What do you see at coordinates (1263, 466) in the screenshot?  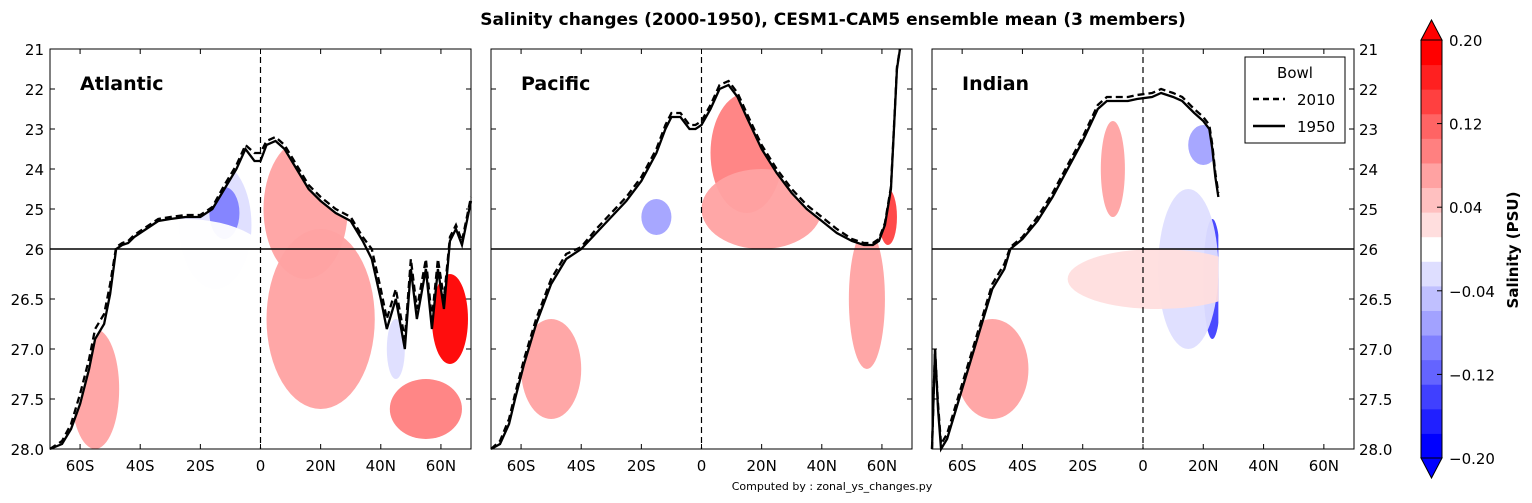 I see `x-tick-label-indian-5: 40N` at bounding box center [1263, 466].